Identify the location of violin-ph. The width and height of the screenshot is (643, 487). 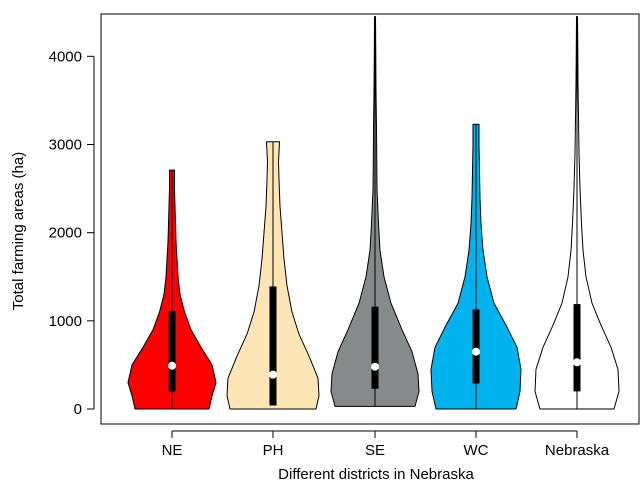
(273, 275).